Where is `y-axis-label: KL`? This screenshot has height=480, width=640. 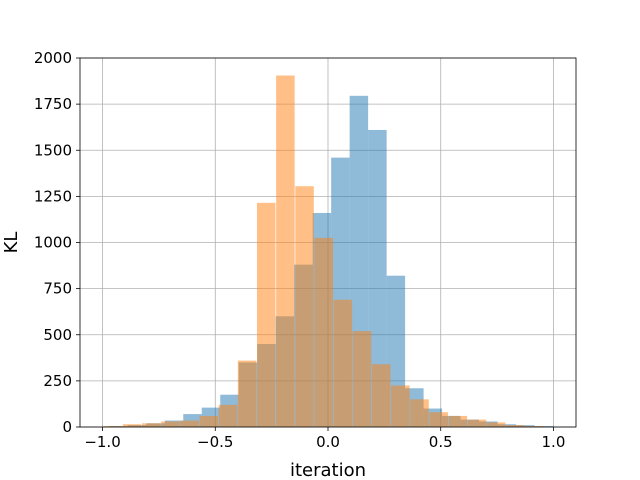 y-axis-label: KL is located at coordinates (11, 243).